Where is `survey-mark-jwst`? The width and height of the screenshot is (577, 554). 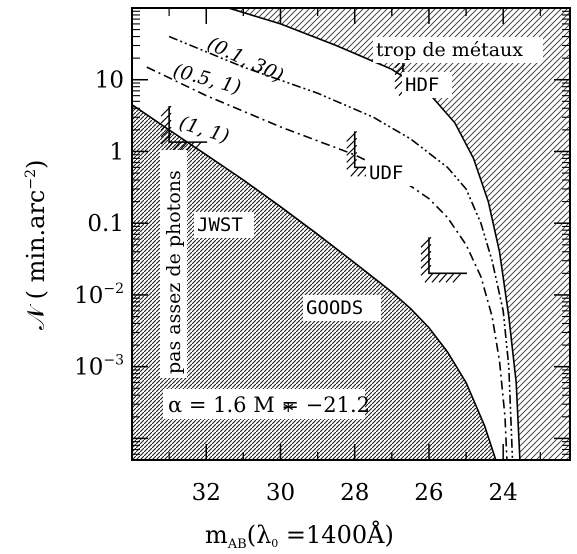
survey-mark-jwst is located at coordinates (184, 128).